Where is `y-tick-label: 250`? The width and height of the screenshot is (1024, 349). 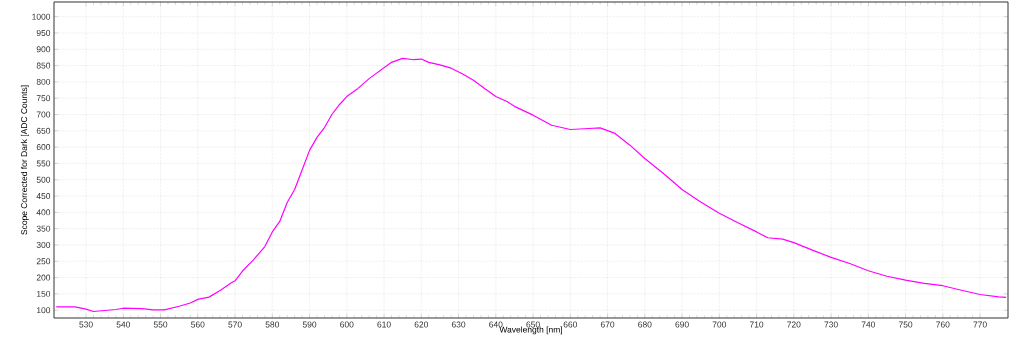
y-tick-label: 250 is located at coordinates (43, 261).